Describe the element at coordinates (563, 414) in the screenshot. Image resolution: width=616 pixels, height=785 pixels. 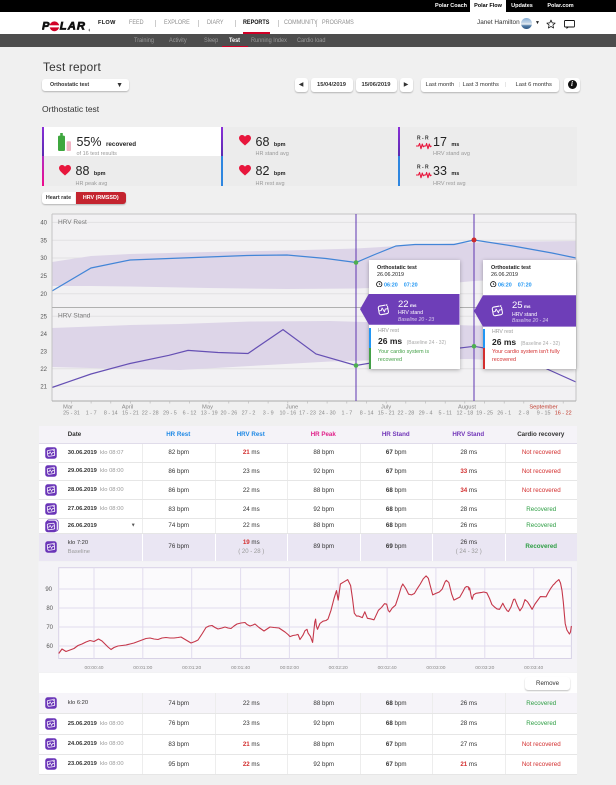
I see `svg-text: 16 - 22` at that location.